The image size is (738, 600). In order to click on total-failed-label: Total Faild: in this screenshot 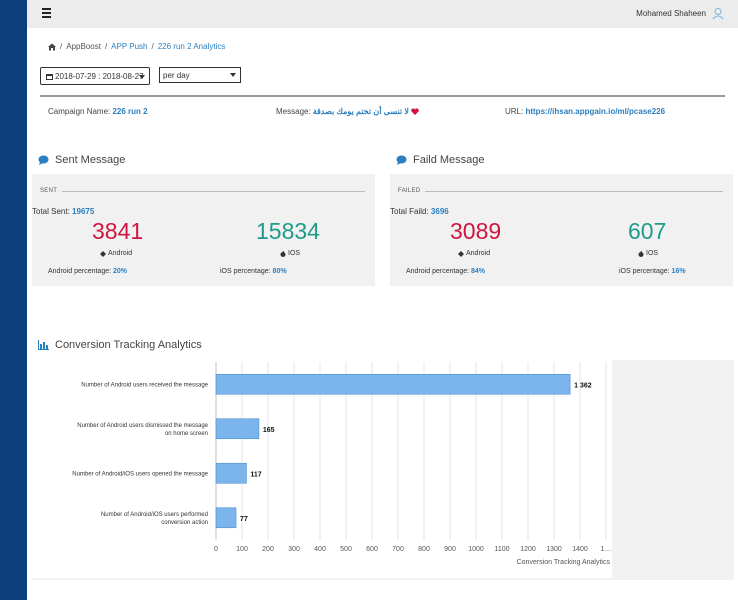, I will do `click(409, 211)`.